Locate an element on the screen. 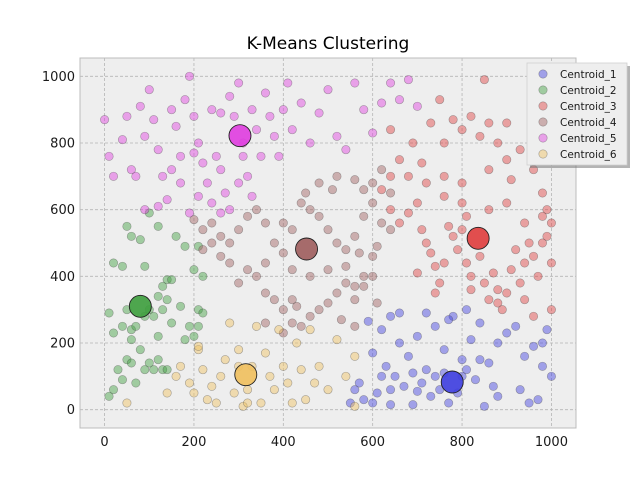 Image resolution: width=640 pixels, height=480 pixels. y-tick-label: 800 is located at coordinates (62, 144).